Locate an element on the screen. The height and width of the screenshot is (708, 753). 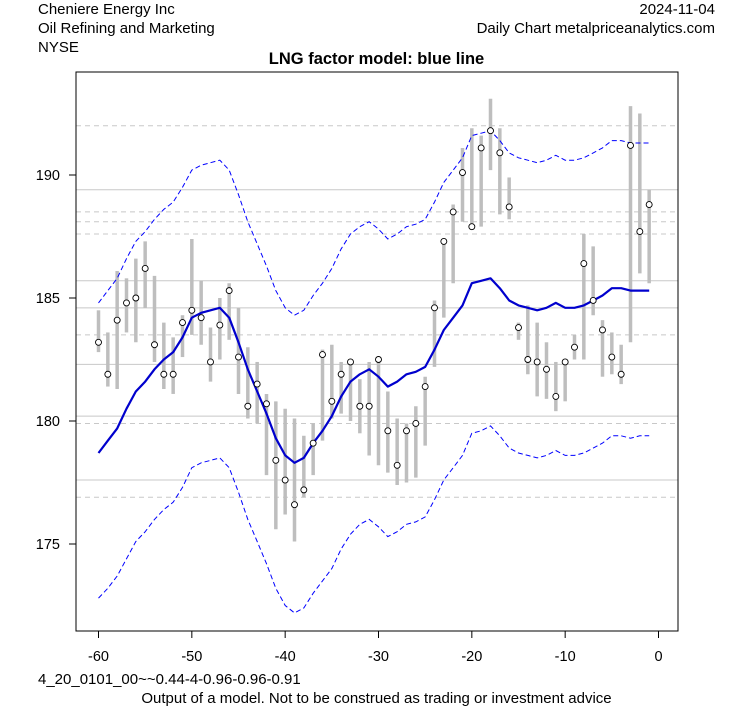
x-tick-label: -40 is located at coordinates (285, 657).